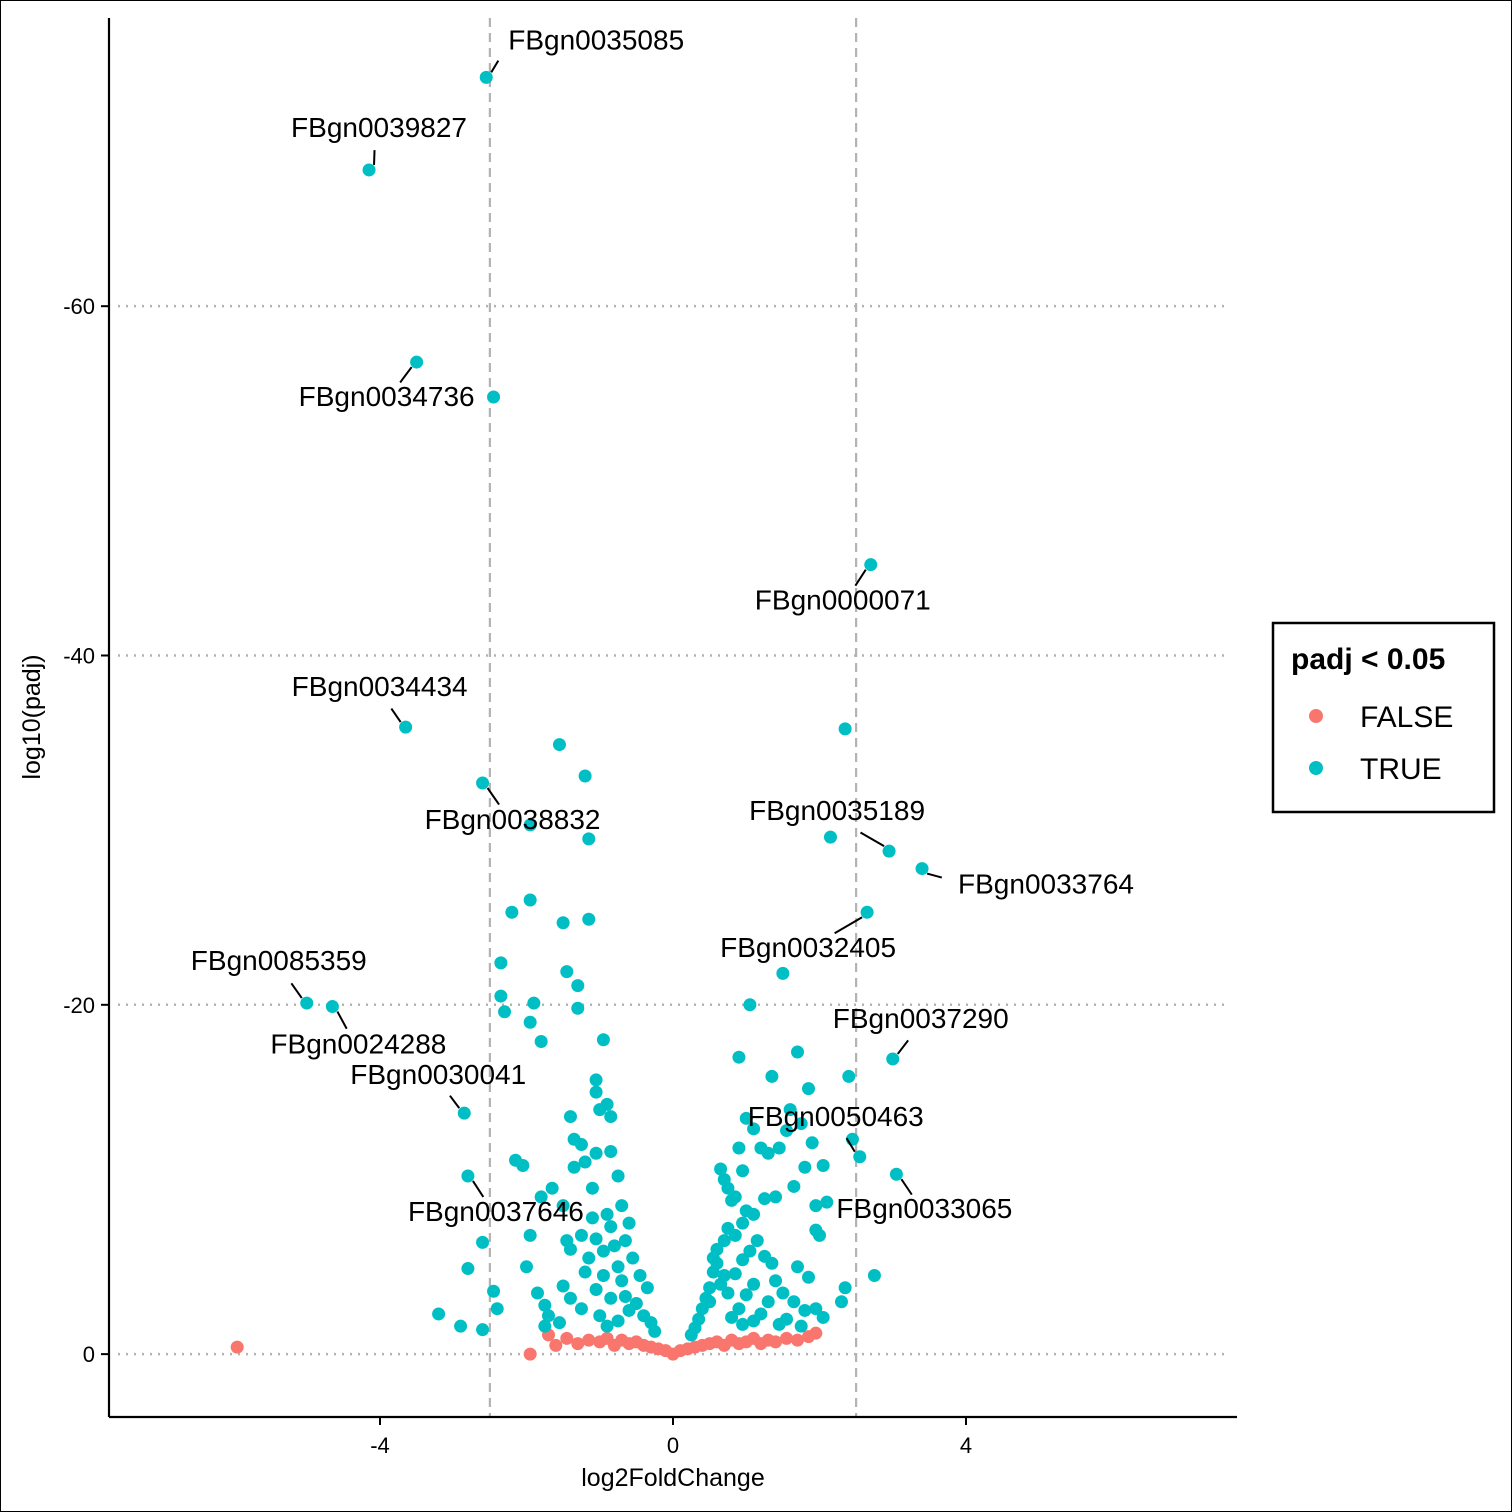  What do you see at coordinates (438, 1074) in the screenshot?
I see `point-label: FBgn0030041` at bounding box center [438, 1074].